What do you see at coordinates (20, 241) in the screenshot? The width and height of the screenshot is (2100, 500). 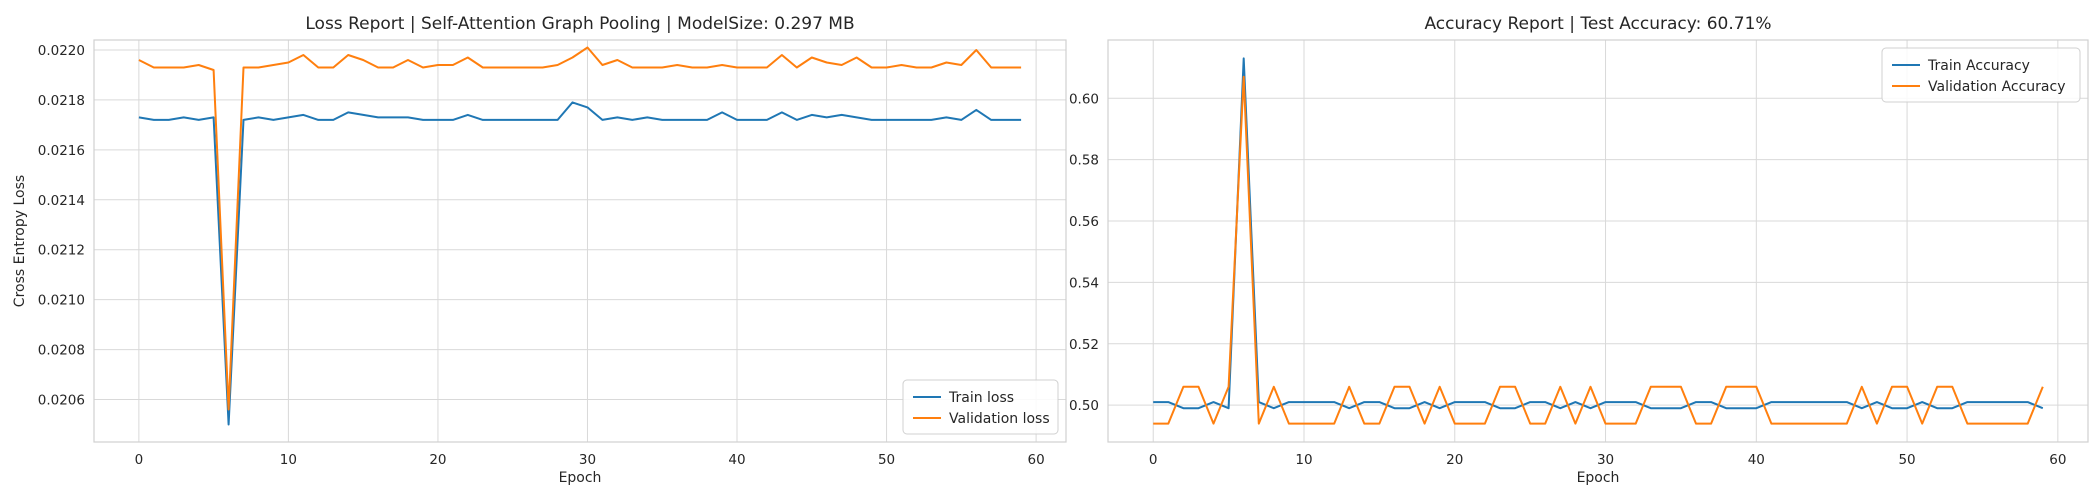 I see `y-axis-label: Cross Entropy Loss` at bounding box center [20, 241].